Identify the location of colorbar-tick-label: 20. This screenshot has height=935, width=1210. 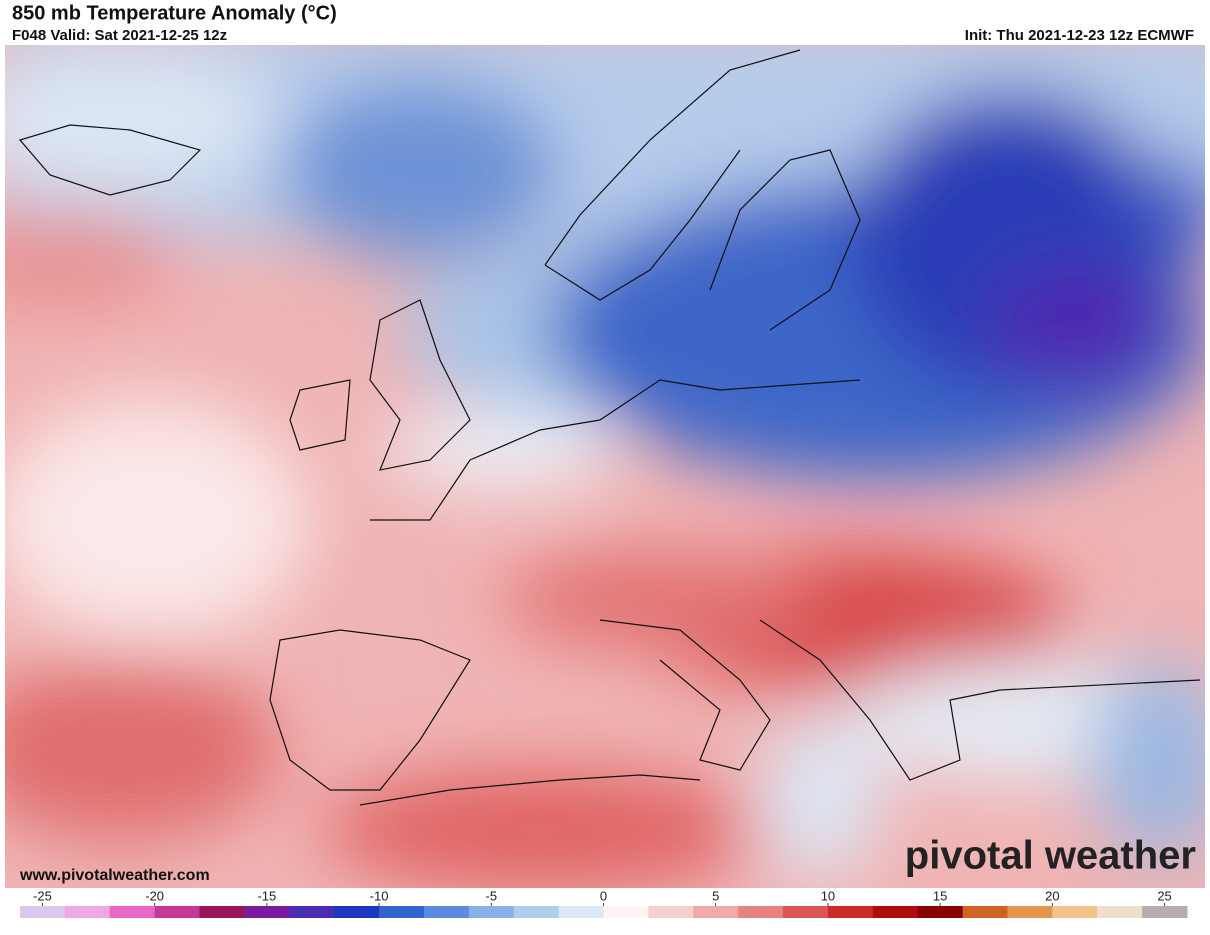
(1052, 895).